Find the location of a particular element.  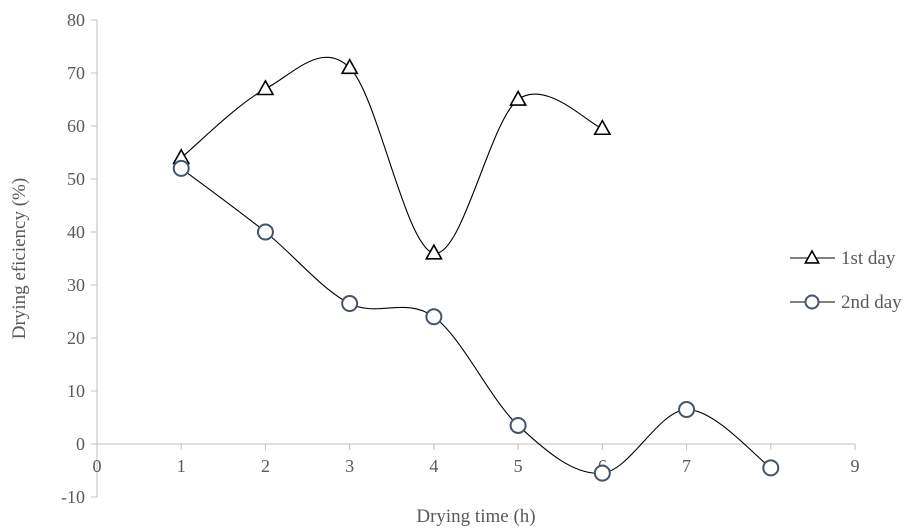

x-axis: 0123456789 is located at coordinates (476, 459).